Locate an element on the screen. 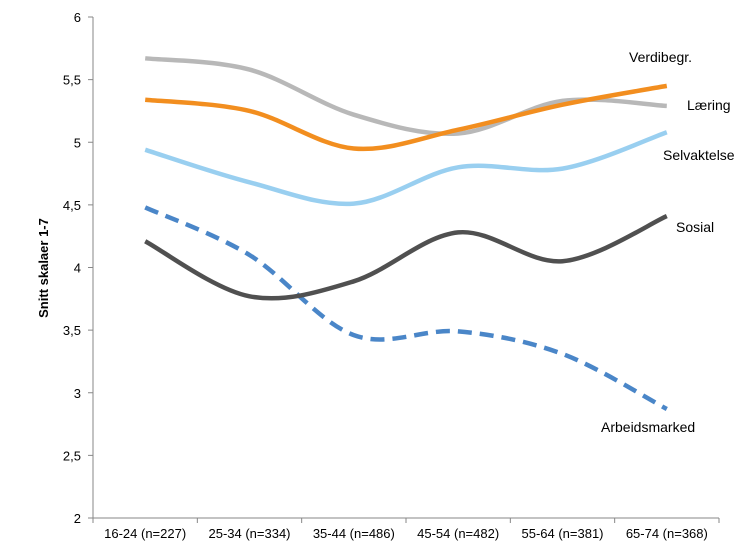  y-axis-label: Snitt skalaer 1-7 is located at coordinates (43, 268).